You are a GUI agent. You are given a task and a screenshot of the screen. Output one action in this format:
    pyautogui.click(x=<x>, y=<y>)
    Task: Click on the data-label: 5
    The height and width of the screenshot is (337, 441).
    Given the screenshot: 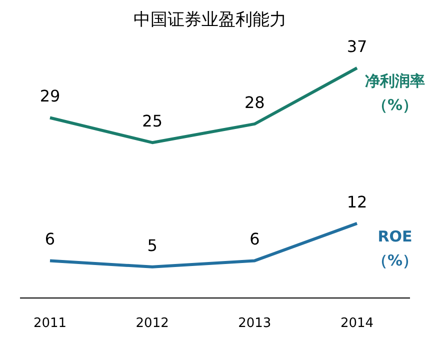 What is the action you would take?
    pyautogui.click(x=152, y=245)
    